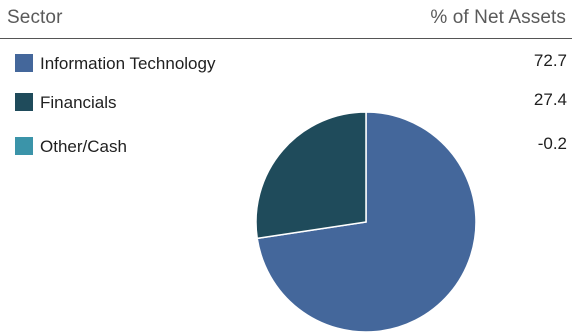 The height and width of the screenshot is (336, 574). Describe the element at coordinates (287, 63) in the screenshot. I see `legend-row-information-technology: Information Technology 72.7` at that location.